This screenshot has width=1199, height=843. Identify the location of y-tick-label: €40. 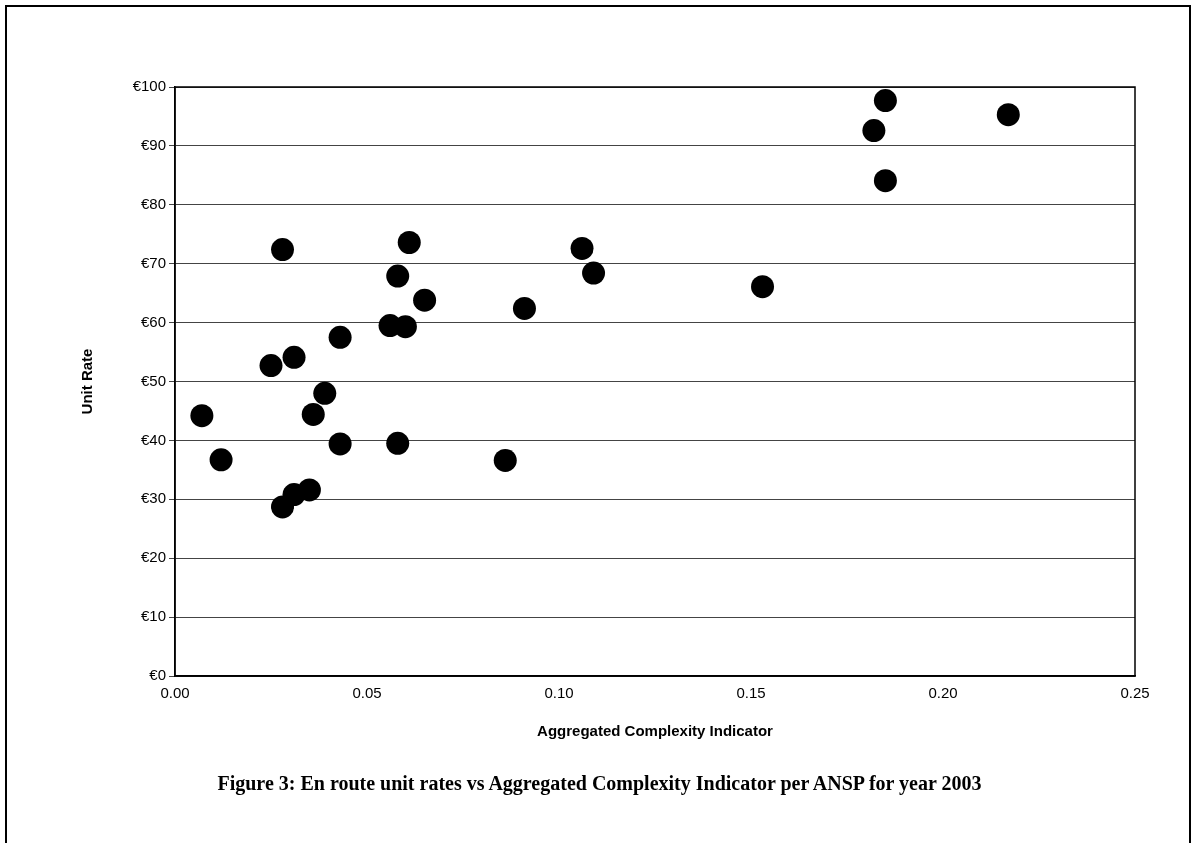
(153, 439).